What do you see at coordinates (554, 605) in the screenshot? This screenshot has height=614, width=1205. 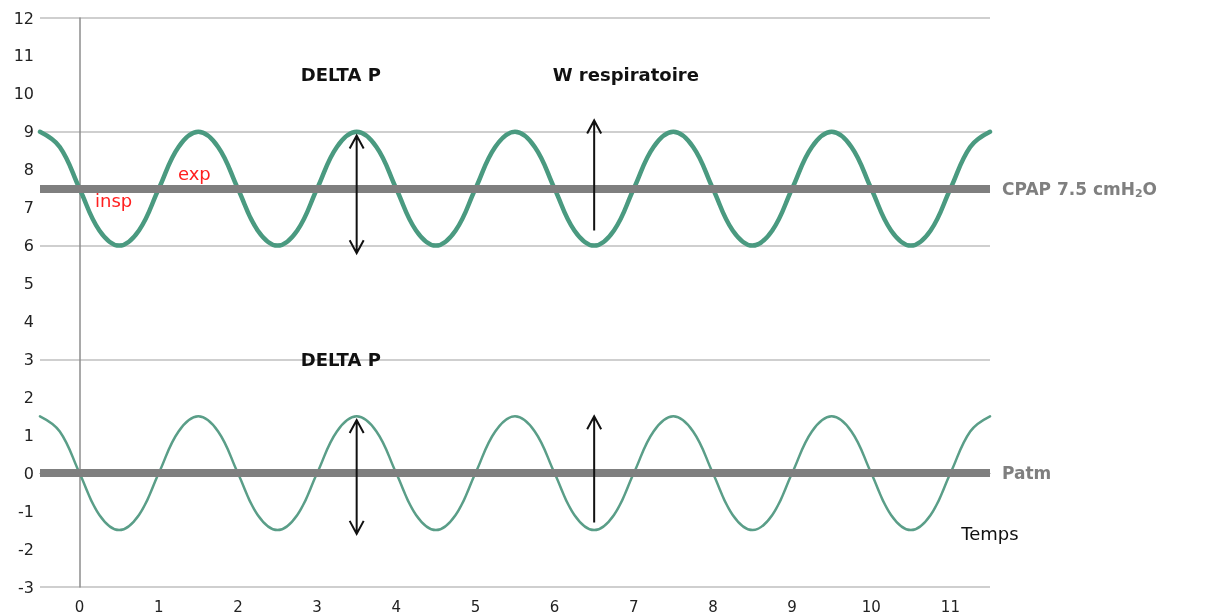 I see `x-tick-label: 6` at bounding box center [554, 605].